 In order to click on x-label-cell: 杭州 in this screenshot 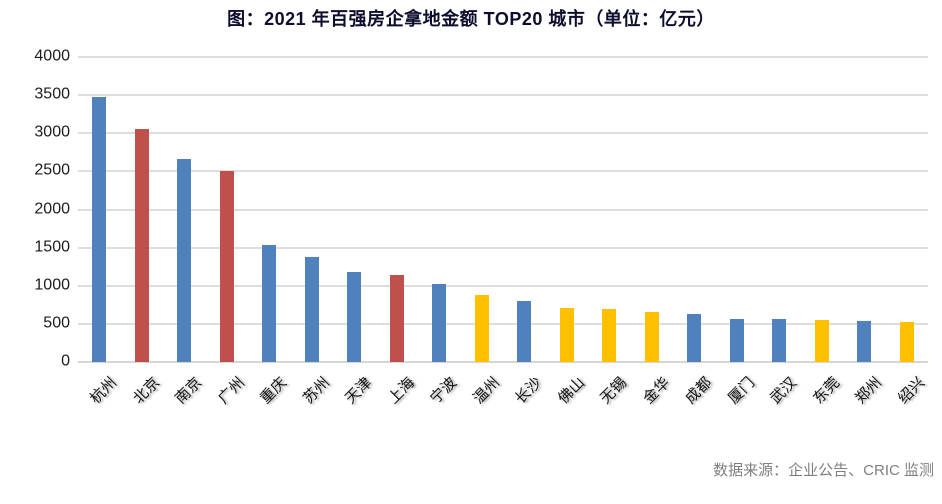, I will do `click(99, 404)`.